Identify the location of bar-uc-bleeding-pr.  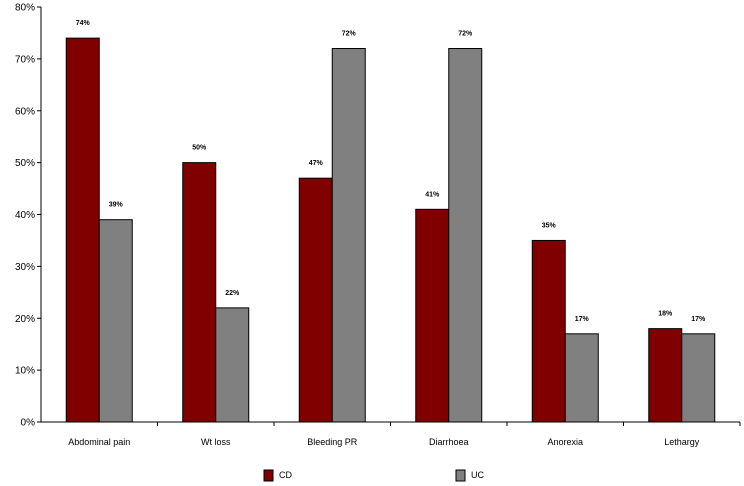
(348, 235).